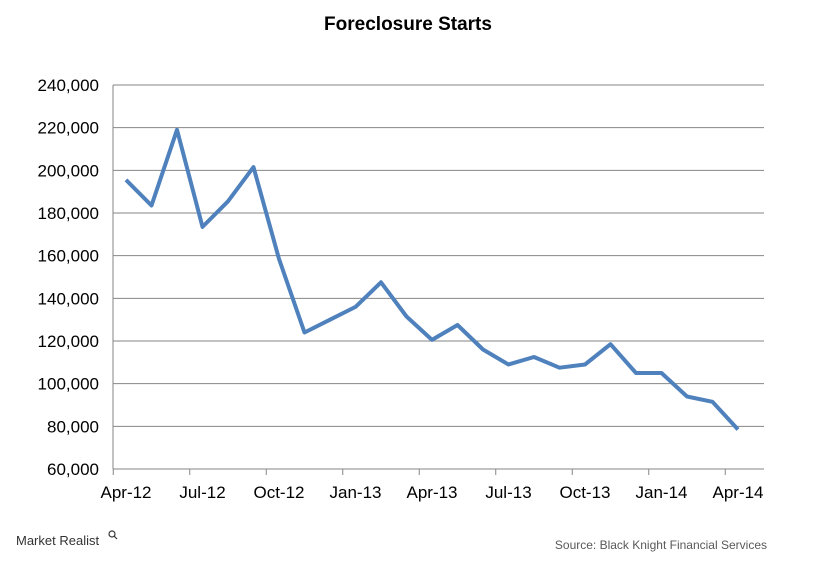  I want to click on y-tick-label: 140,000, so click(68, 298).